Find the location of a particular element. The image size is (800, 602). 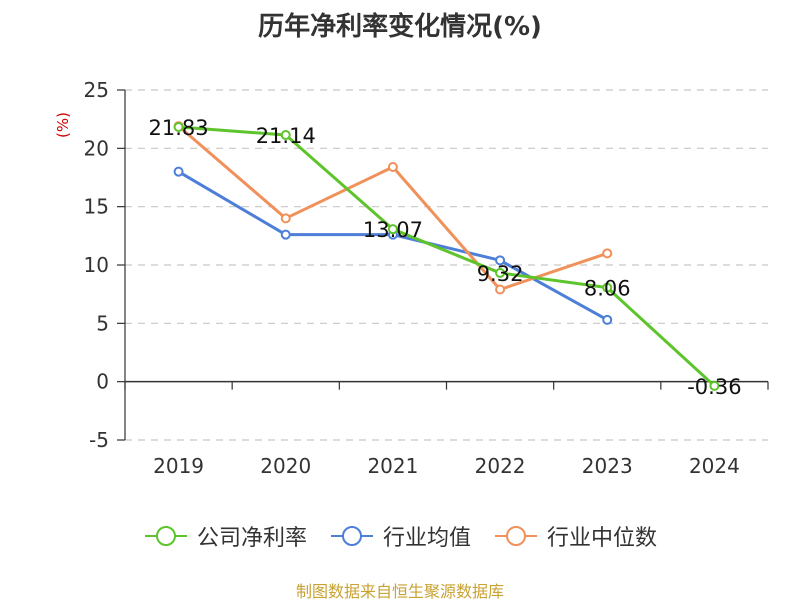

data-label: 21.14 is located at coordinates (286, 136).